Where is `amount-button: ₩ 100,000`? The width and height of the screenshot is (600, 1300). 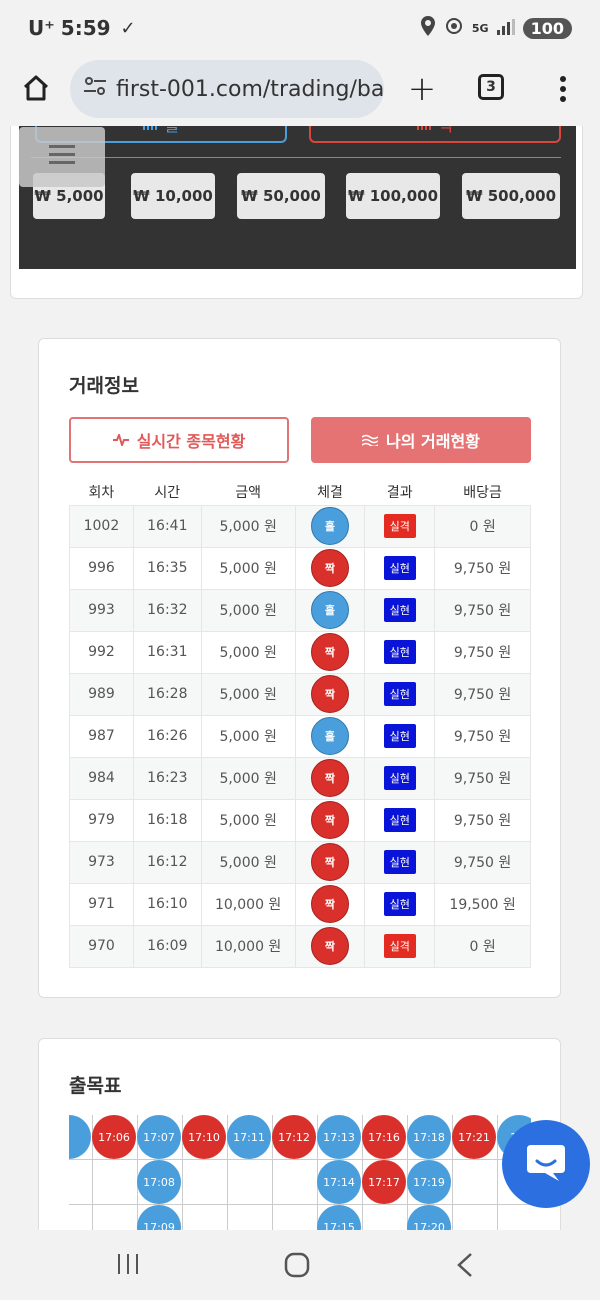 amount-button: ₩ 100,000 is located at coordinates (393, 196).